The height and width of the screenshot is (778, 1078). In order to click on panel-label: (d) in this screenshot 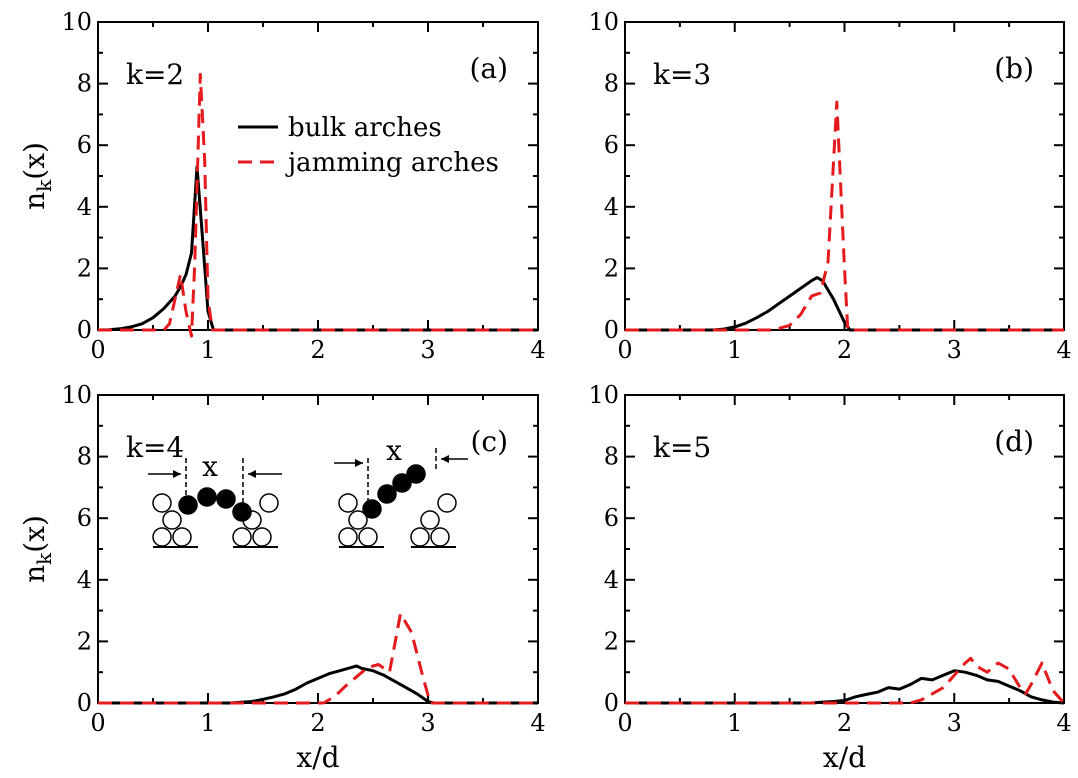, I will do `click(1014, 441)`.